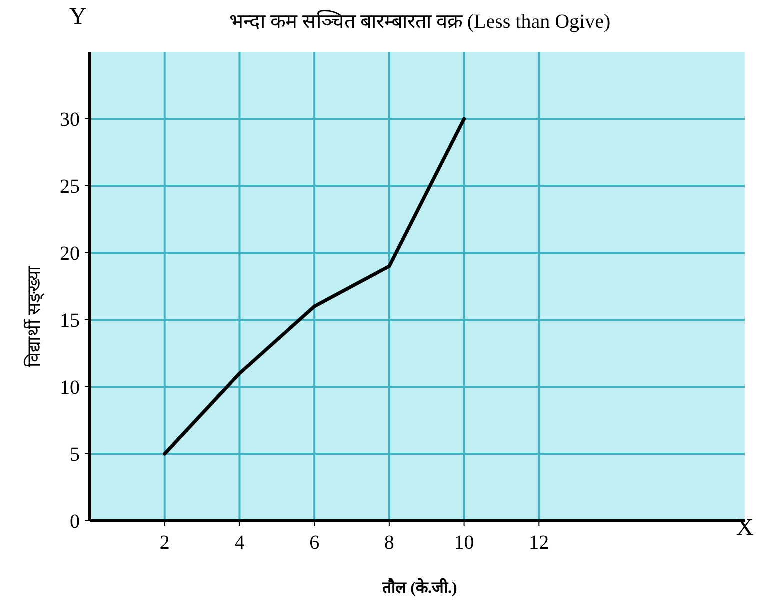  What do you see at coordinates (70, 120) in the screenshot?
I see `y-tick-label: 30` at bounding box center [70, 120].